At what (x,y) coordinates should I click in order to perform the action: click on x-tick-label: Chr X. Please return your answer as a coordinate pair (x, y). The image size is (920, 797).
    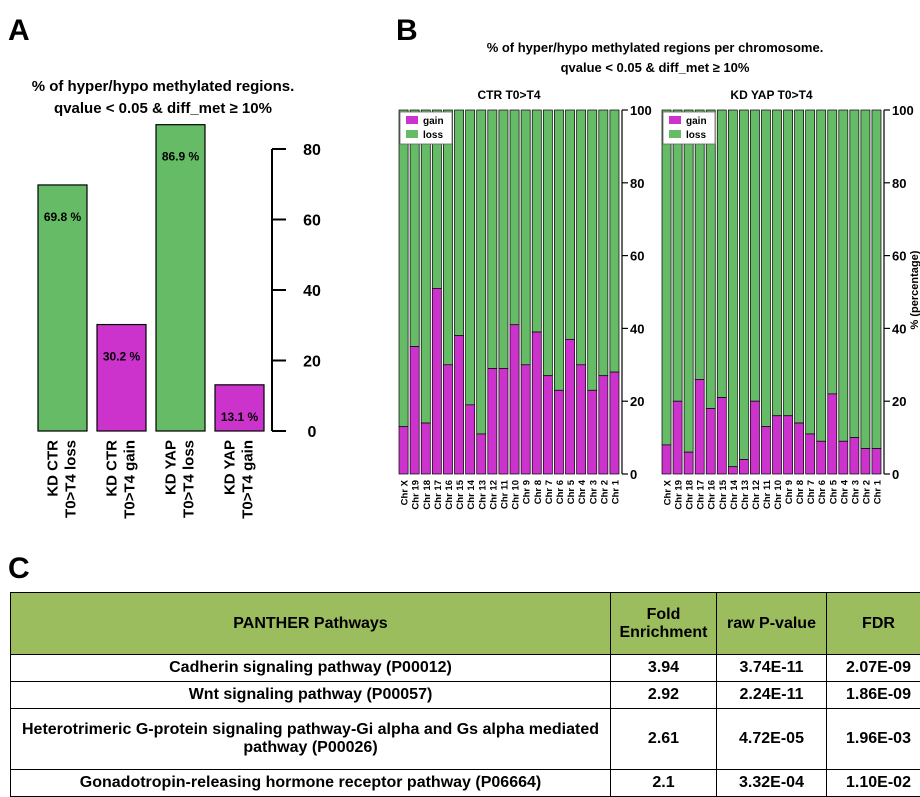
    Looking at the image, I should click on (668, 492).